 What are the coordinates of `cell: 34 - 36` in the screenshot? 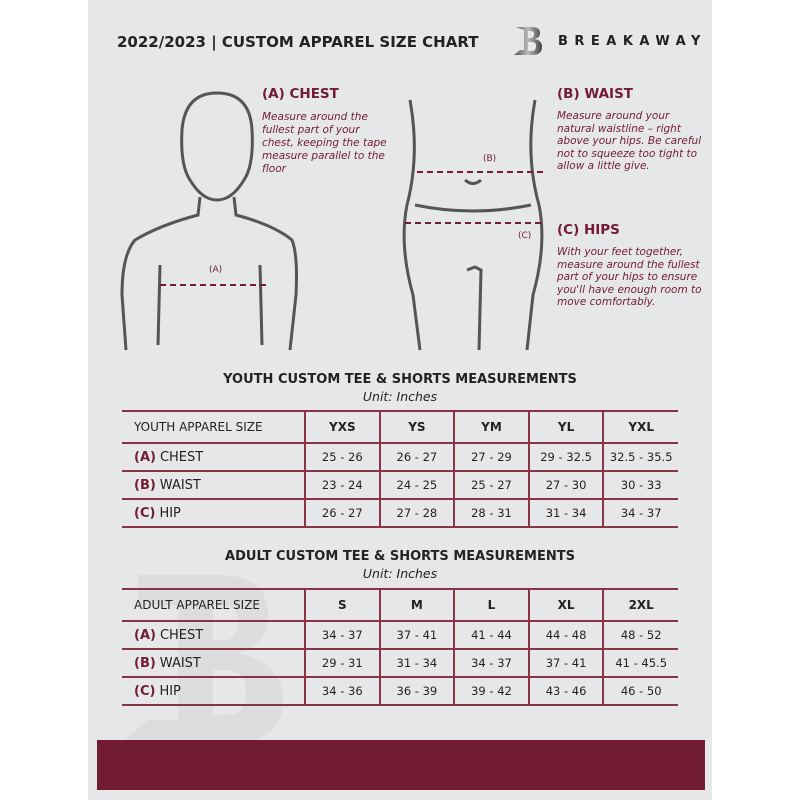 It's located at (342, 691).